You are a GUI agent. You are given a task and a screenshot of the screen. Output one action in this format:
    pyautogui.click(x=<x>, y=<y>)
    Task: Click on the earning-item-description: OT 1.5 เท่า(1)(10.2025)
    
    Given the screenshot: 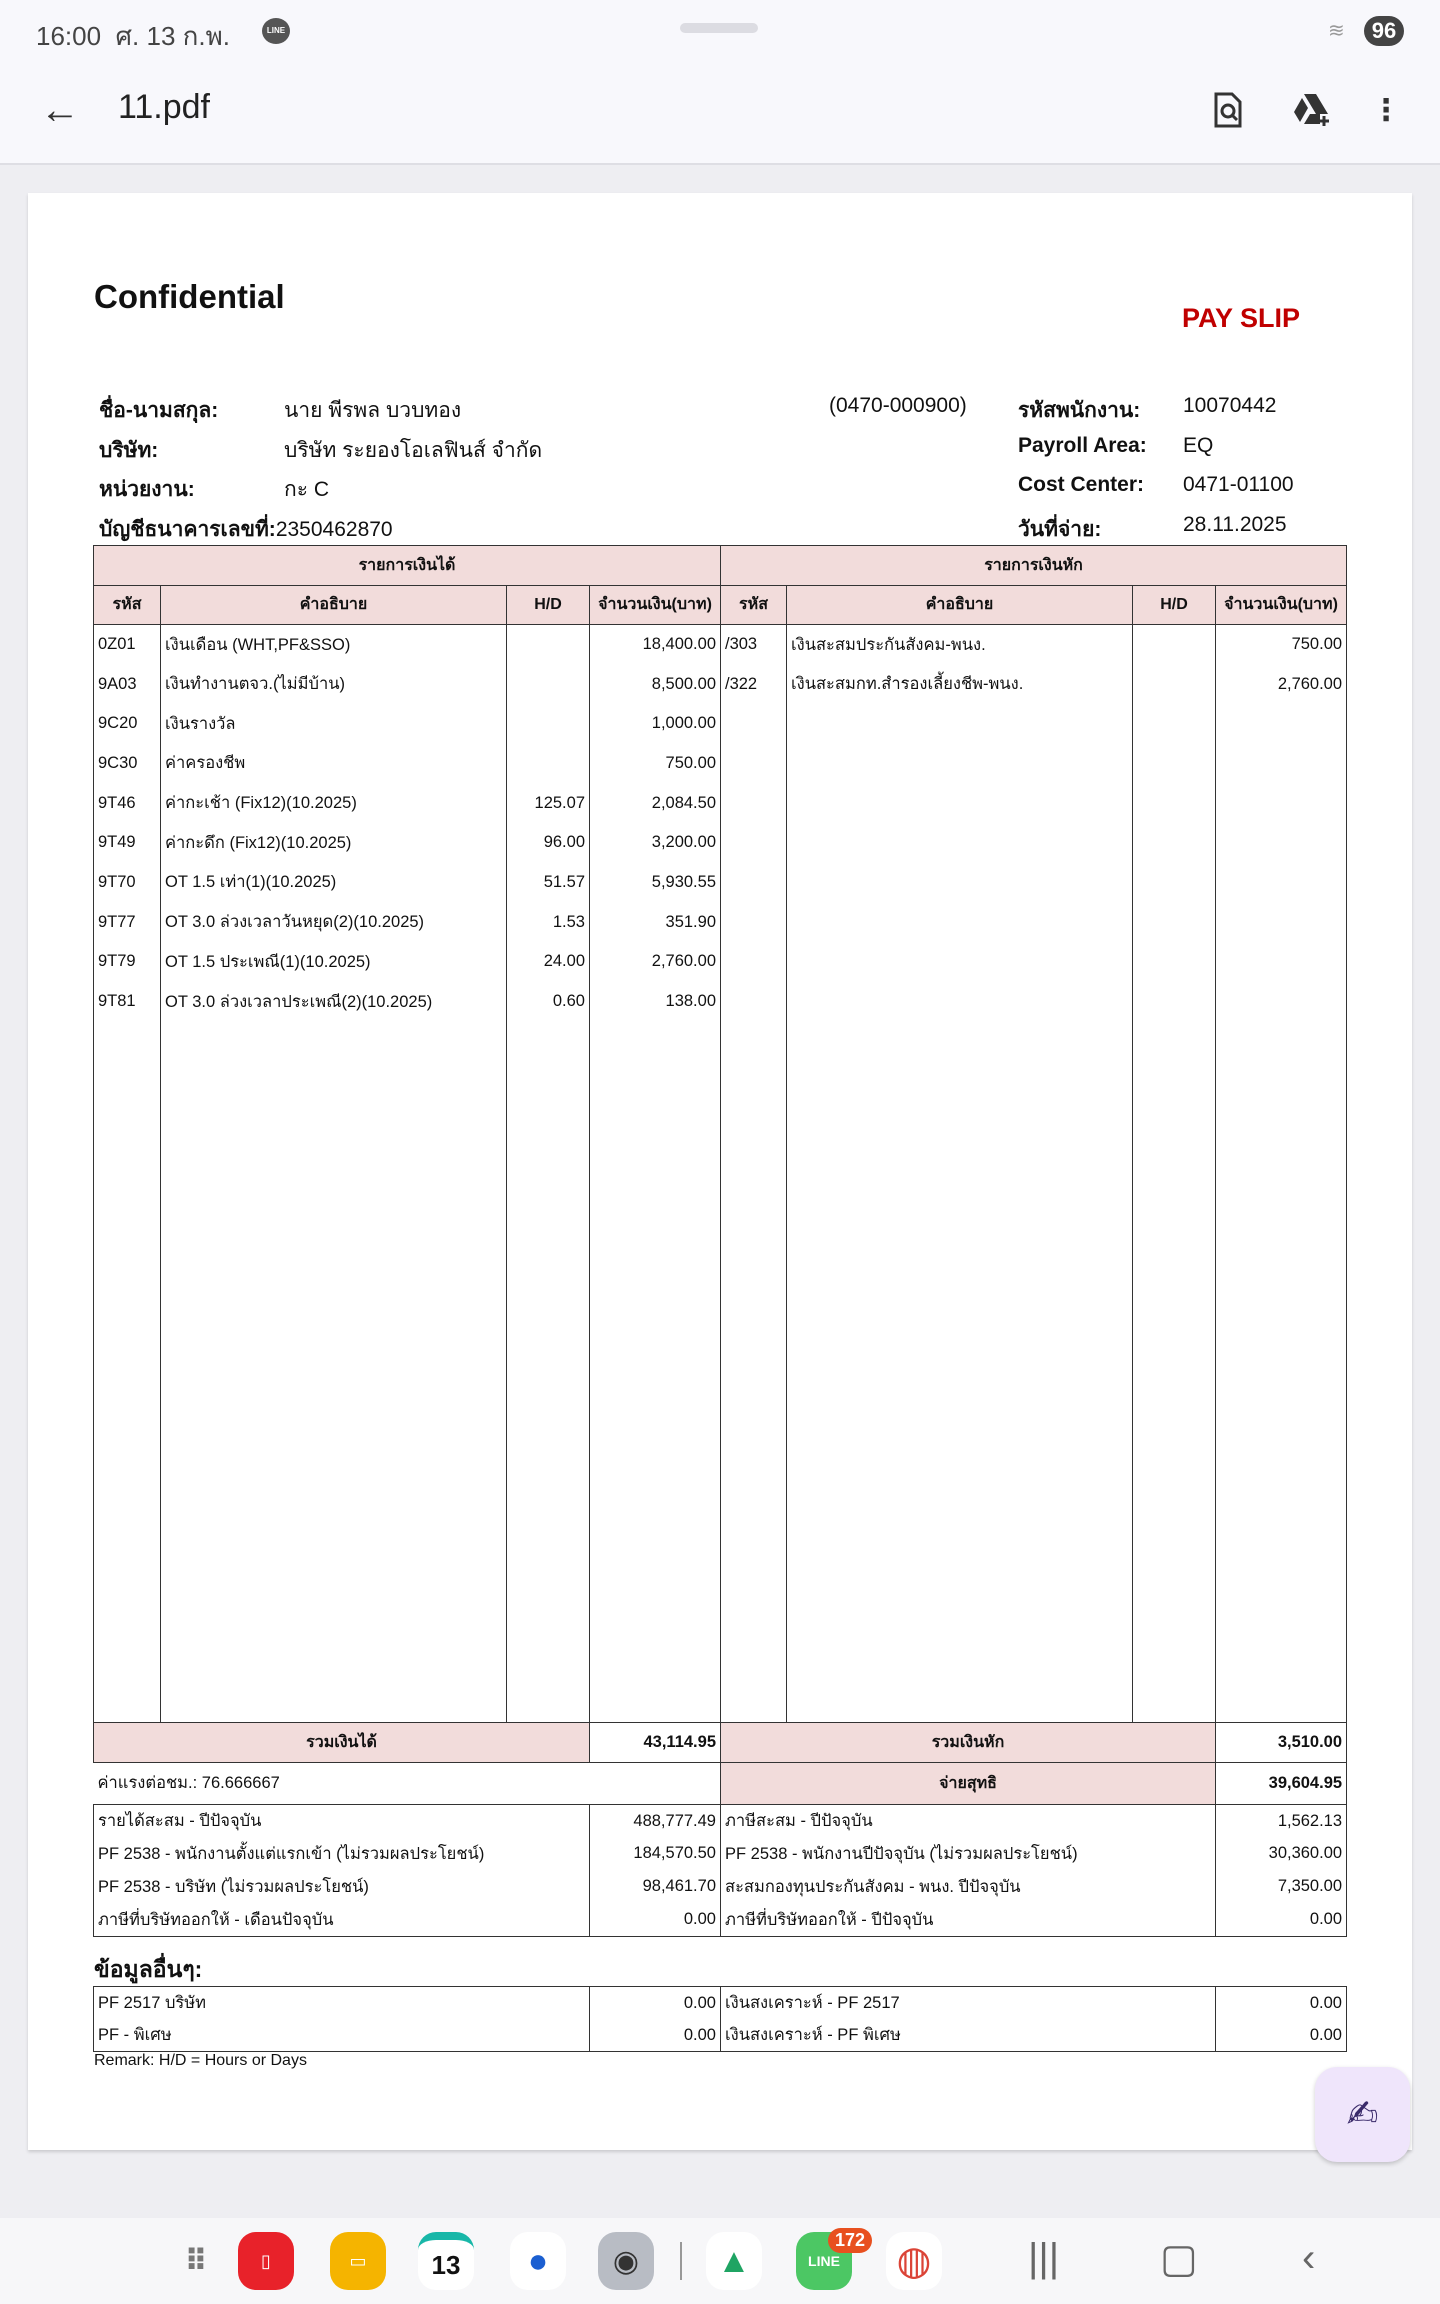 What is the action you would take?
    pyautogui.click(x=333, y=882)
    